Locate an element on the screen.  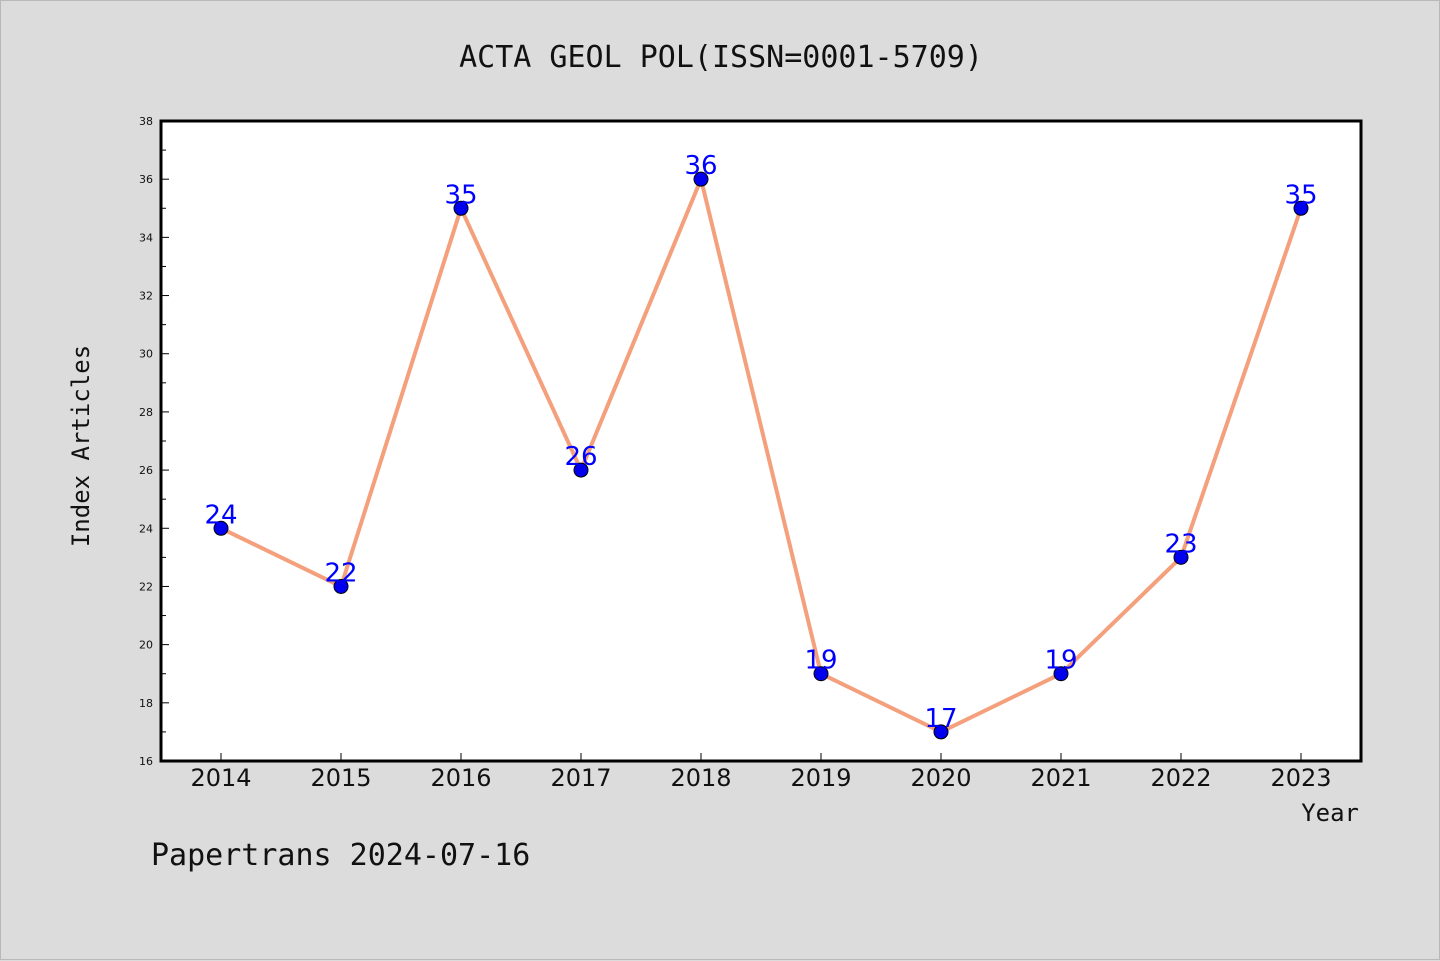
chart-title: ACTA GEOL POL(ISSN=0001-5709) is located at coordinates (721, 57).